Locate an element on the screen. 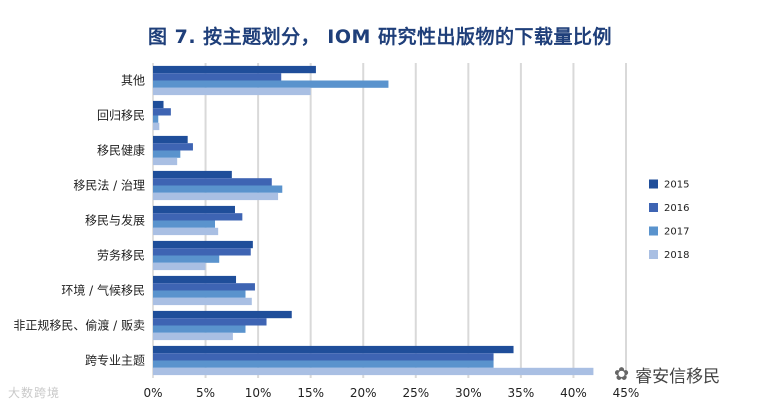 Image resolution: width=760 pixels, height=410 pixels. x-tick-label: 10% is located at coordinates (258, 393).